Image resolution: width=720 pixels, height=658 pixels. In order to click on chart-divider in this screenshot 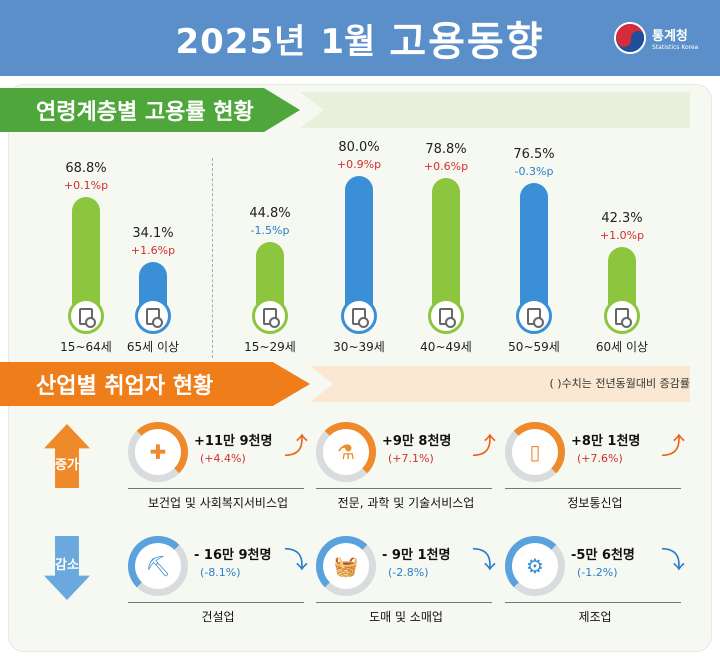, I will do `click(212, 258)`.